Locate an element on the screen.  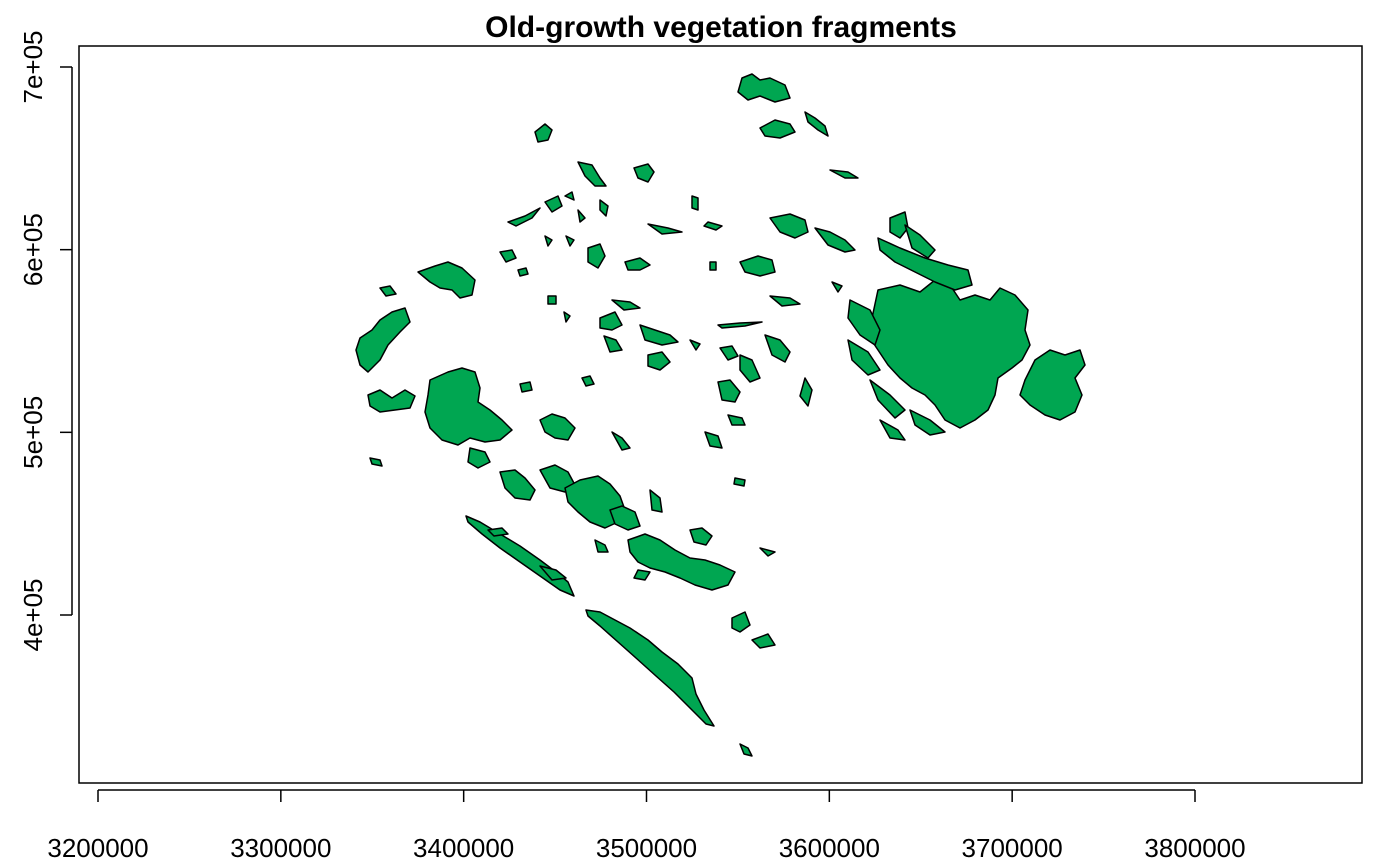
x-tick-label: 3400000 is located at coordinates (463, 848).